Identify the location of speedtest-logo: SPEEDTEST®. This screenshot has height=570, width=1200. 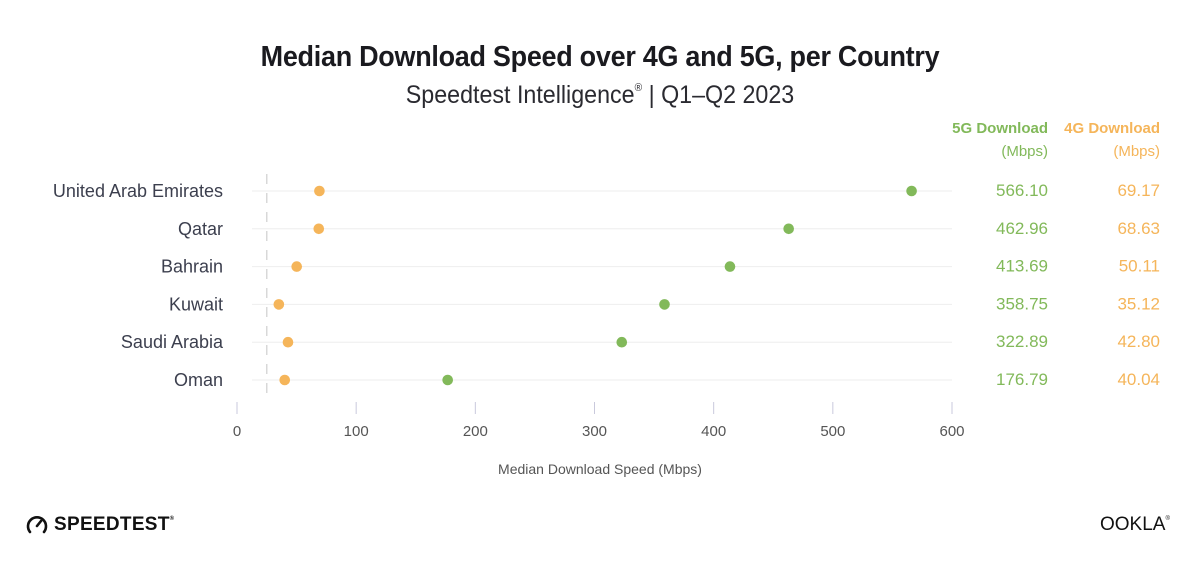
(100, 525).